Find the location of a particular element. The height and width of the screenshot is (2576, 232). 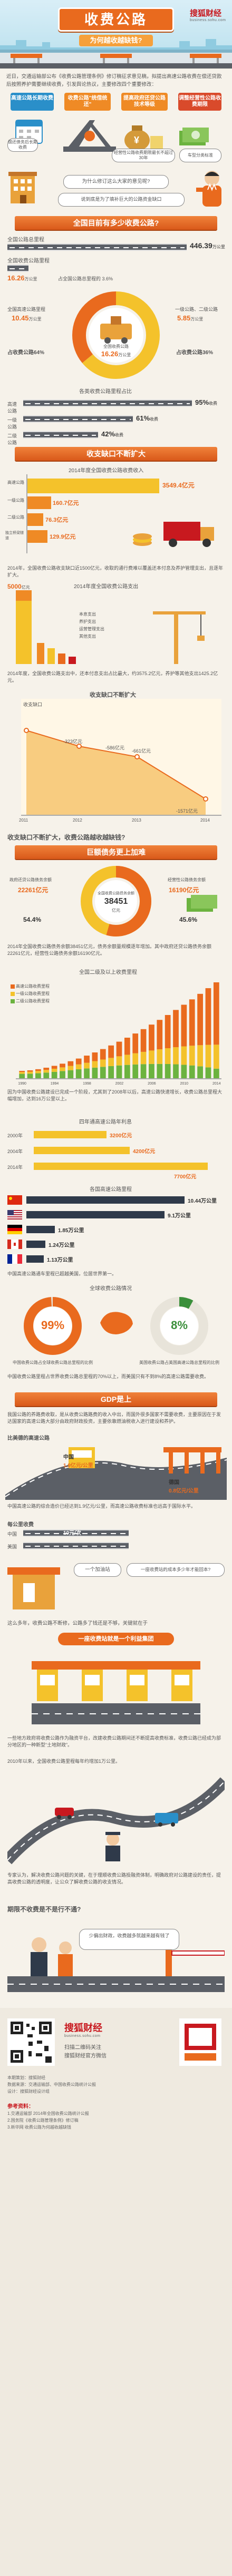

spend-chart is located at coordinates (111, 627).